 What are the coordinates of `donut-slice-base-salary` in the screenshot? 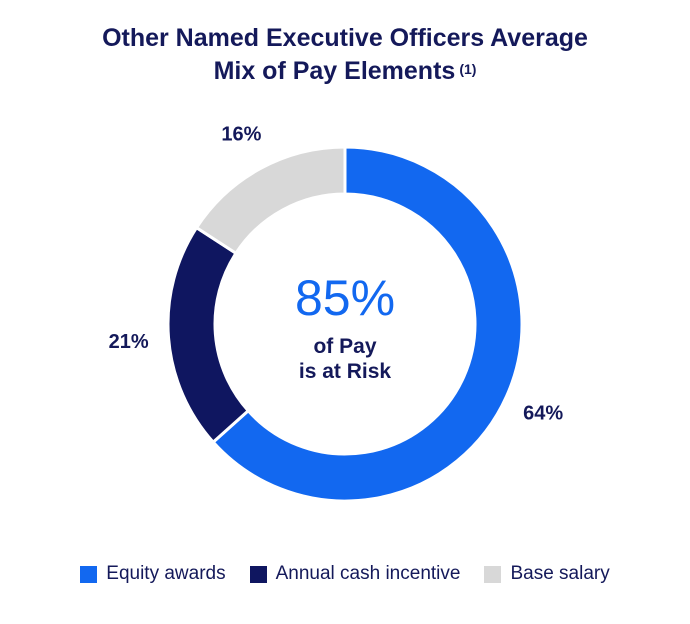 It's located at (270, 200).